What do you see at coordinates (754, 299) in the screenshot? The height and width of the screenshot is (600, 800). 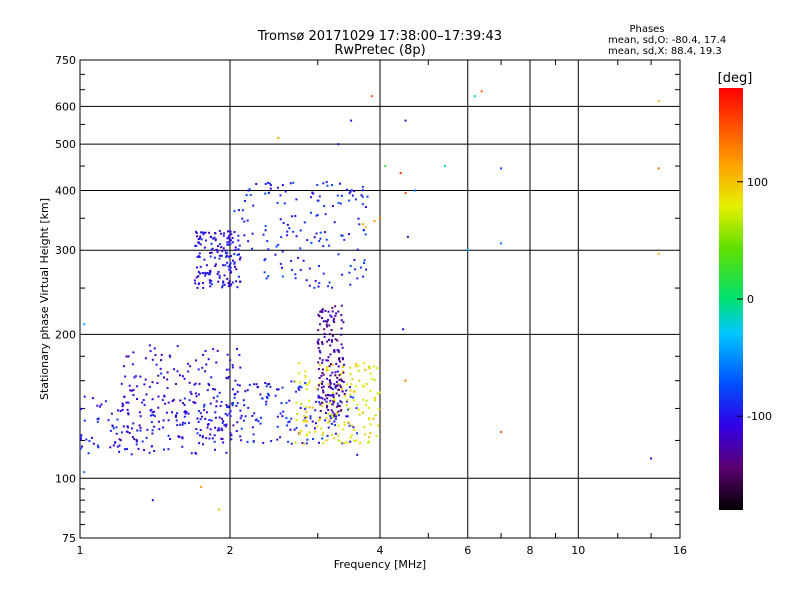 I see `colorbar-ticks: 100 0 -100` at bounding box center [754, 299].